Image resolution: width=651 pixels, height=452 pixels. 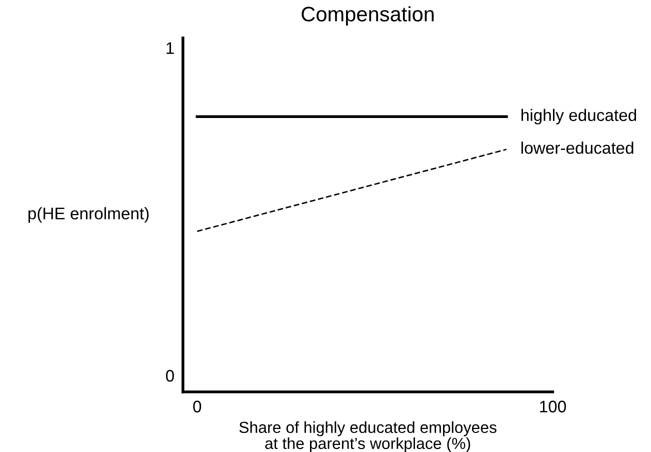 I want to click on y-axis-title: p(HE enrolment), so click(x=88, y=215).